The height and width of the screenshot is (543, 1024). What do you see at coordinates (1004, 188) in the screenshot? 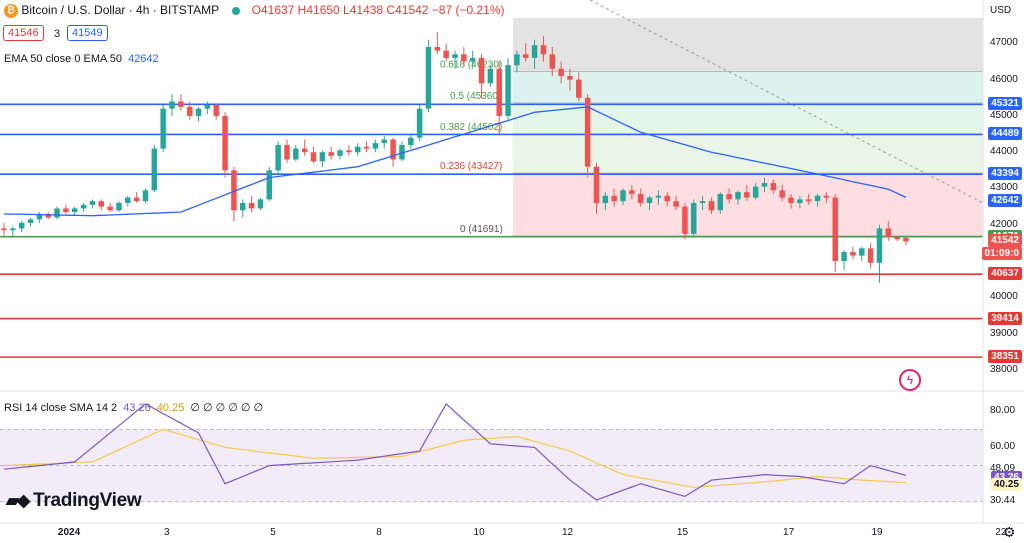
I see `price-axis-tick: 43000` at bounding box center [1004, 188].